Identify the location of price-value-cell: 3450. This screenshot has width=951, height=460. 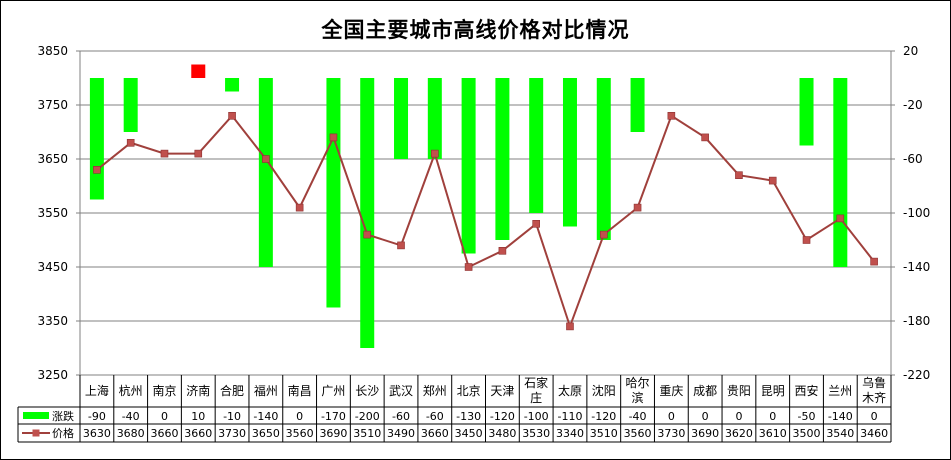
(469, 433).